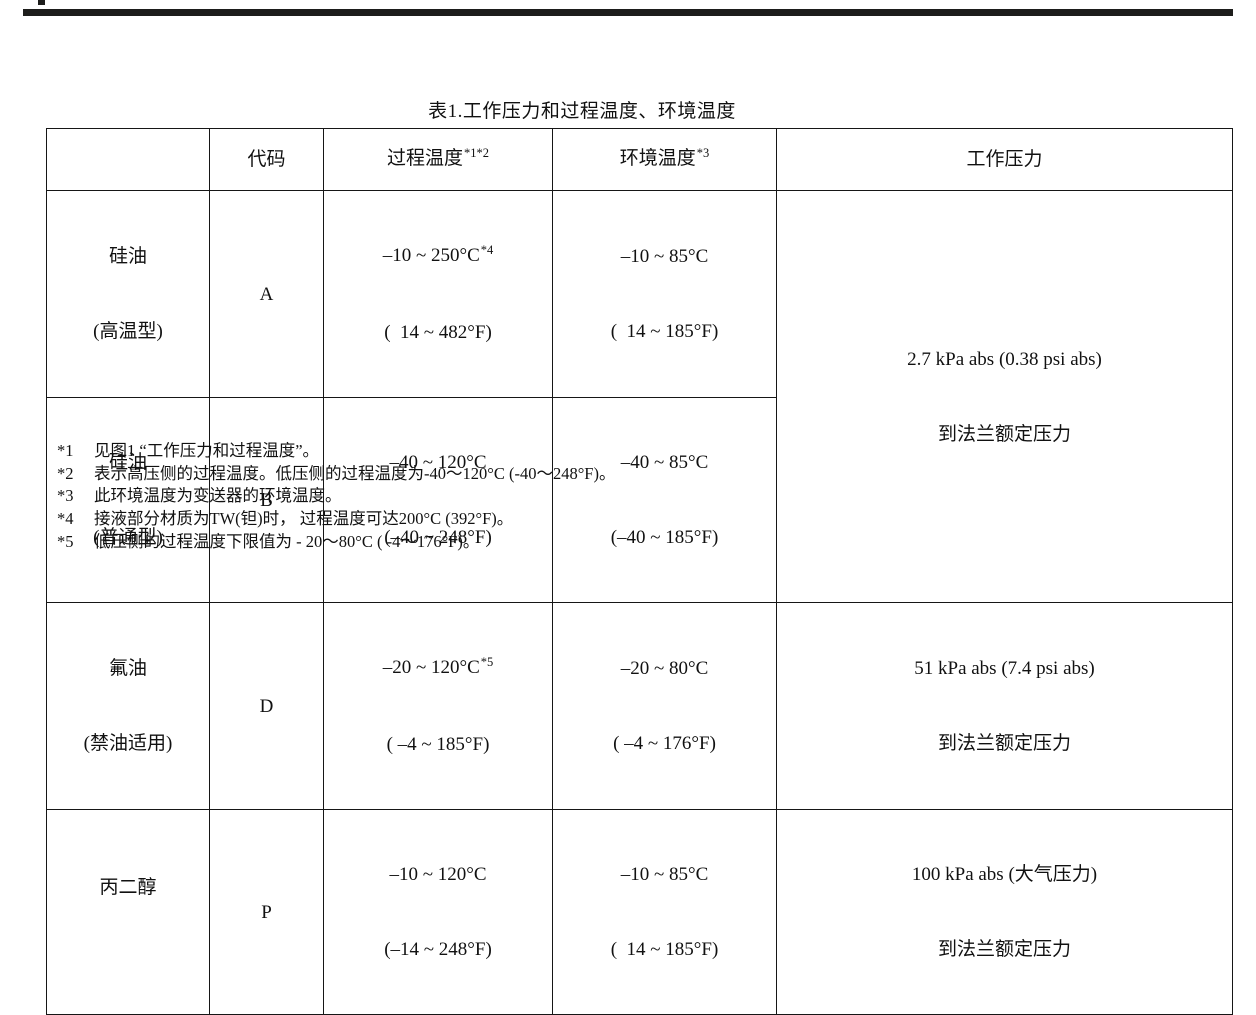 This screenshot has width=1256, height=1015. Describe the element at coordinates (431, 255) in the screenshot. I see `process-temp-celsius-value: –10 ~ 250°C` at that location.